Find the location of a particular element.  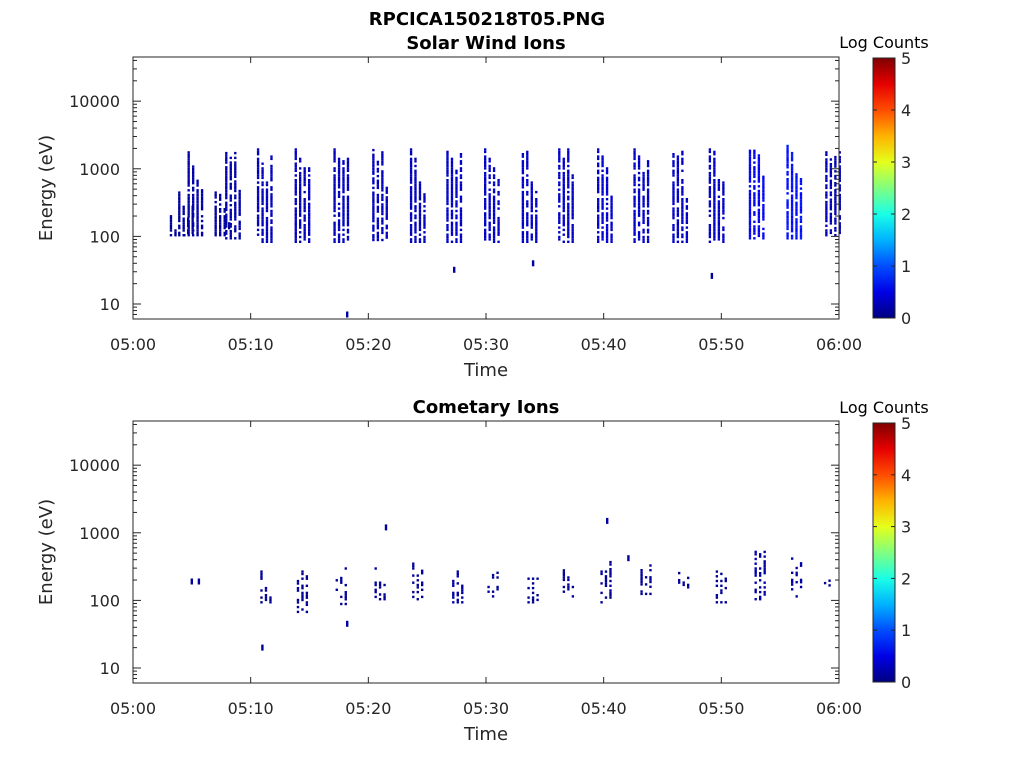

x-tick-label: 06:00 is located at coordinates (839, 344).